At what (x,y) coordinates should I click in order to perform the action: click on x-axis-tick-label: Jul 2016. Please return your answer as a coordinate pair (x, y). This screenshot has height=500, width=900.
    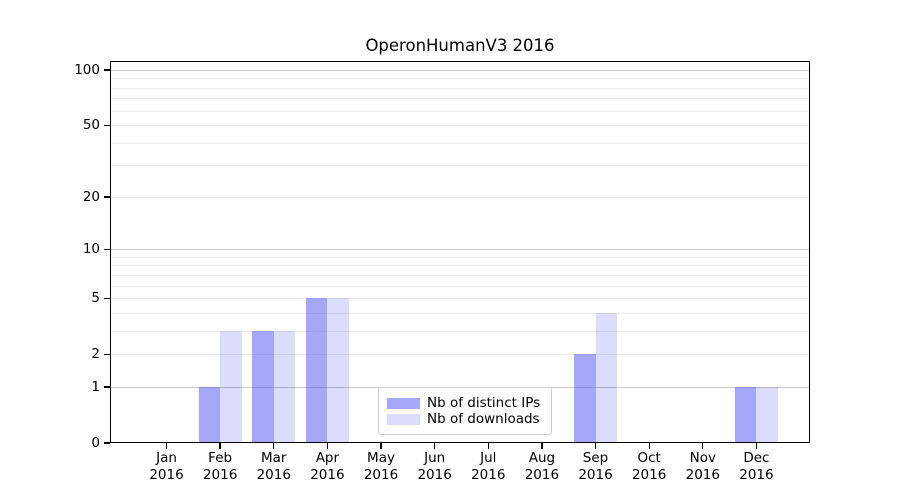
    Looking at the image, I should click on (488, 466).